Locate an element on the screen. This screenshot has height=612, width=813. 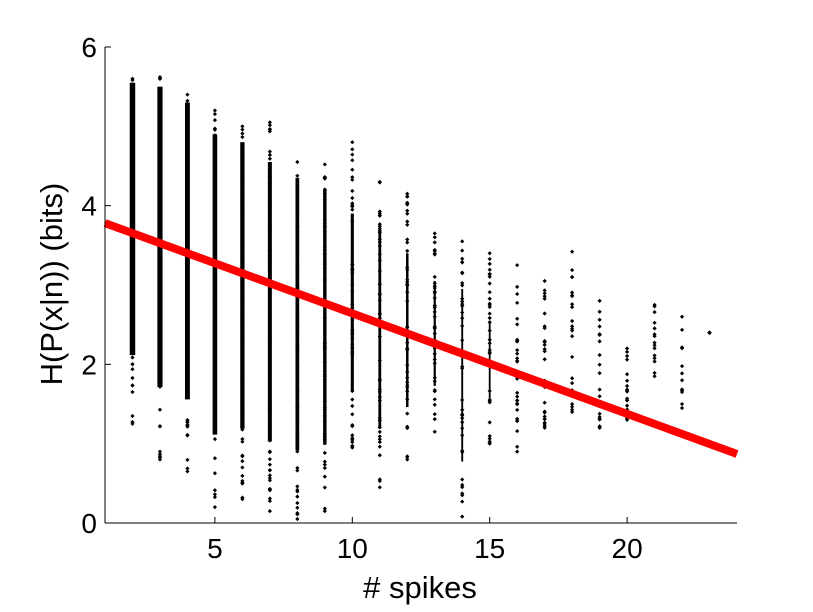
point-column-x6 is located at coordinates (242, 313).